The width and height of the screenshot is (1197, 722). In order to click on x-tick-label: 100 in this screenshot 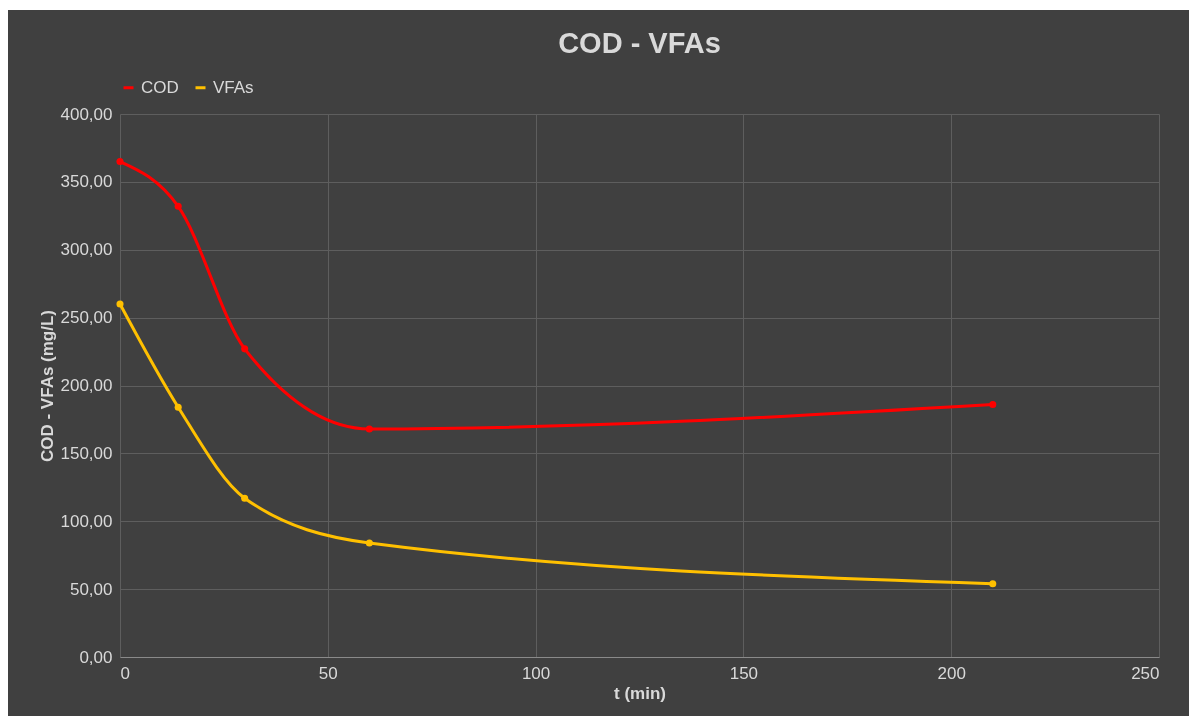, I will do `click(536, 673)`.